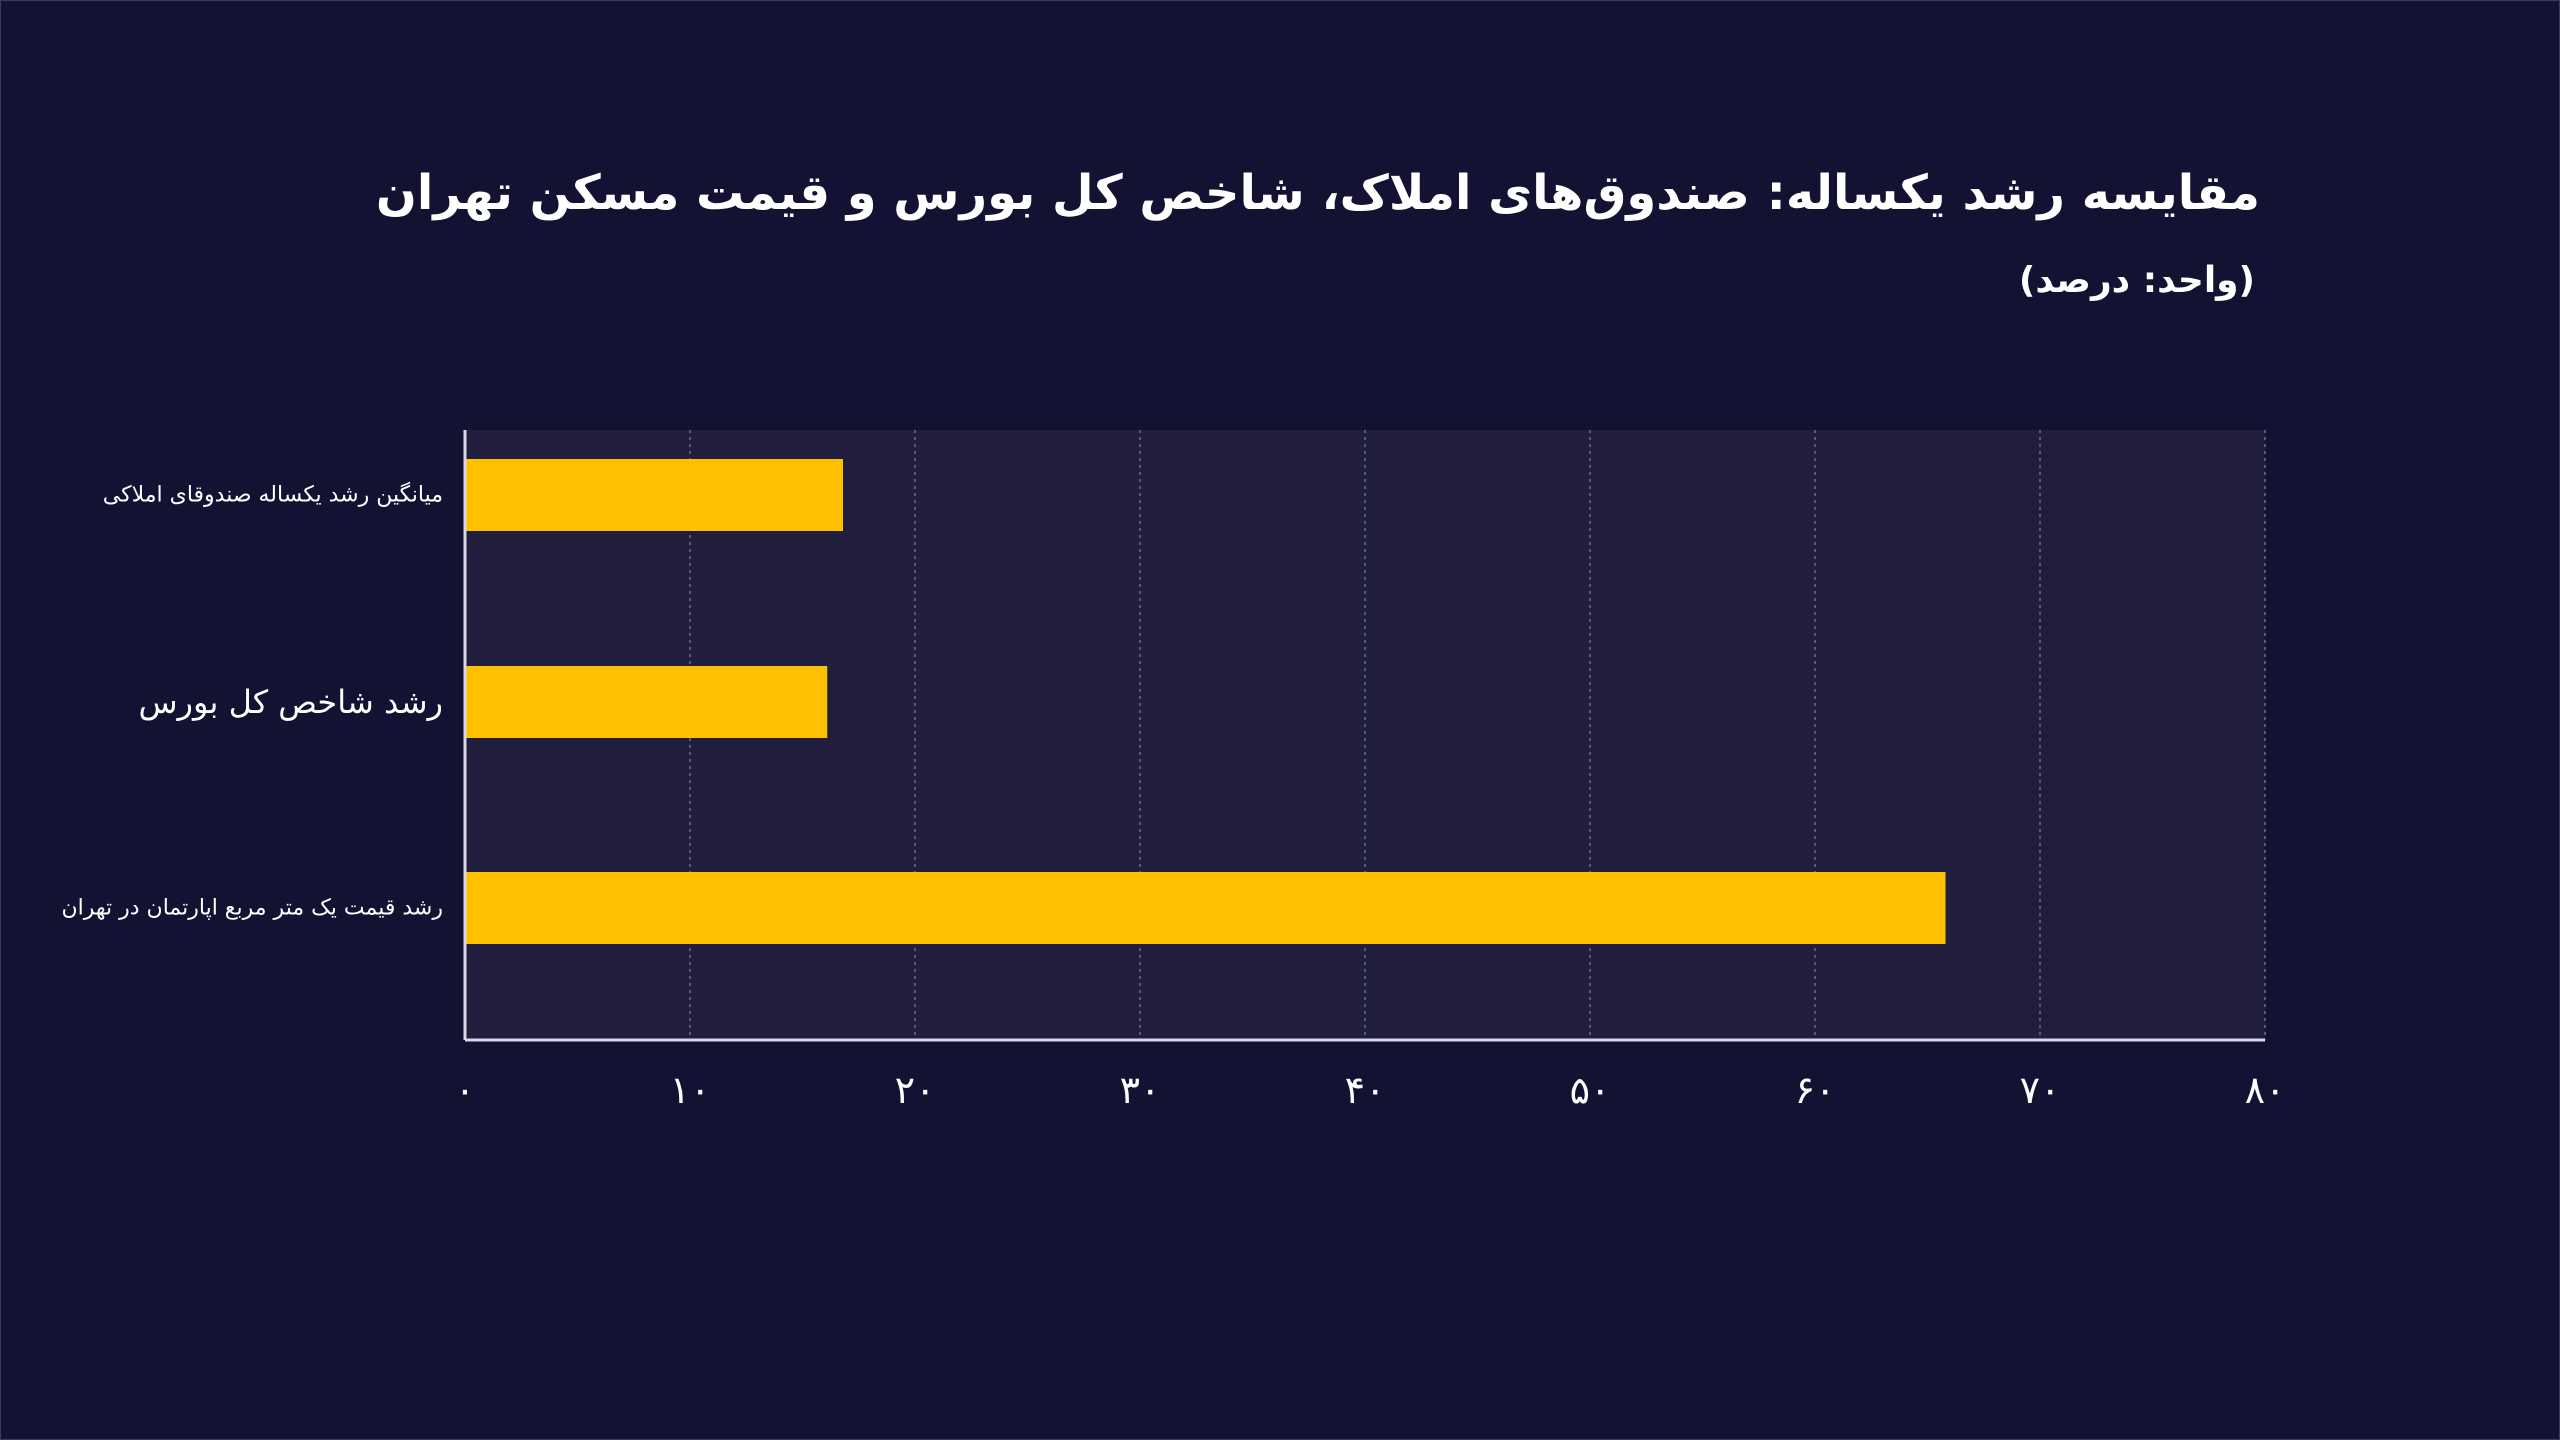  I want to click on x-tick-label-60: ۶۰, so click(1815, 1090).